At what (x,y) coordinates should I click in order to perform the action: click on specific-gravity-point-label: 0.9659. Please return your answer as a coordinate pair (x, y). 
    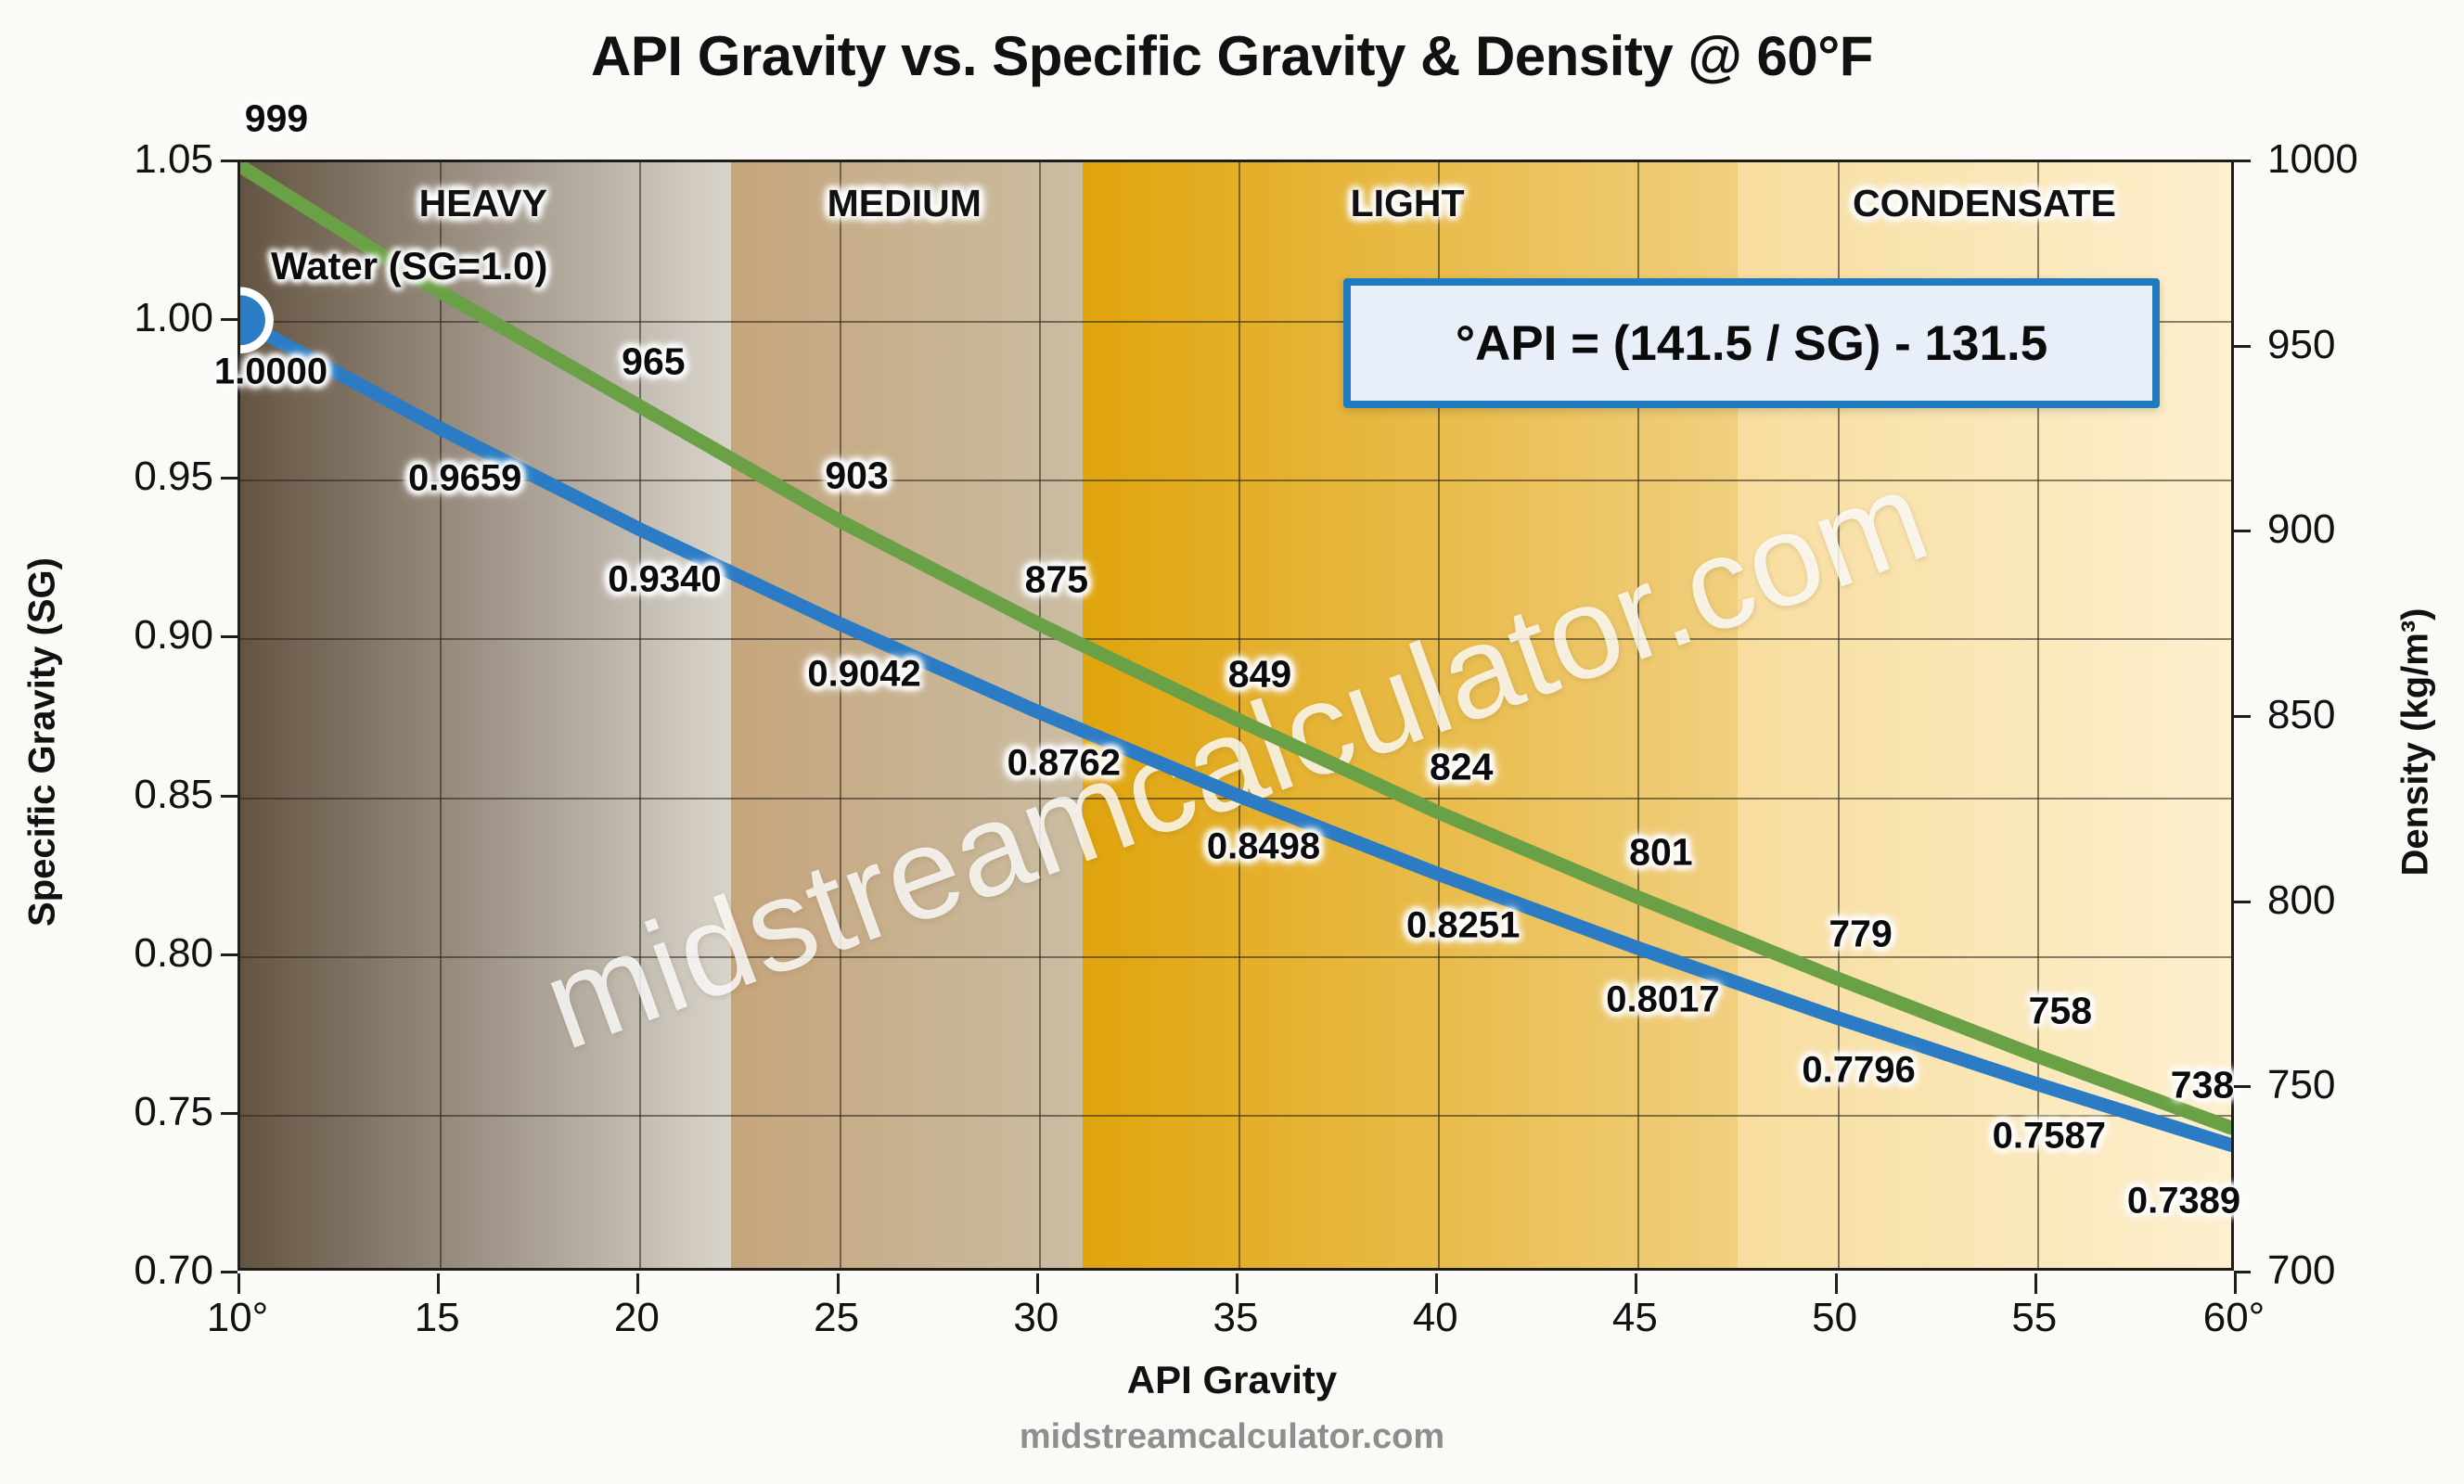
    Looking at the image, I should click on (465, 478).